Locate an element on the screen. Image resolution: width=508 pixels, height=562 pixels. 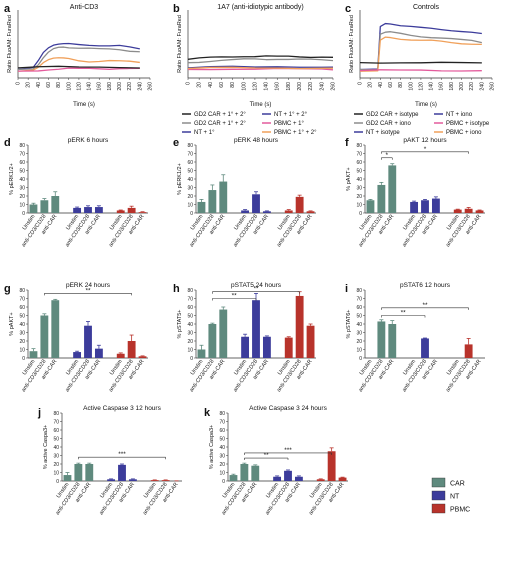
x-tick-label: 120 is located at coordinates (255, 86).